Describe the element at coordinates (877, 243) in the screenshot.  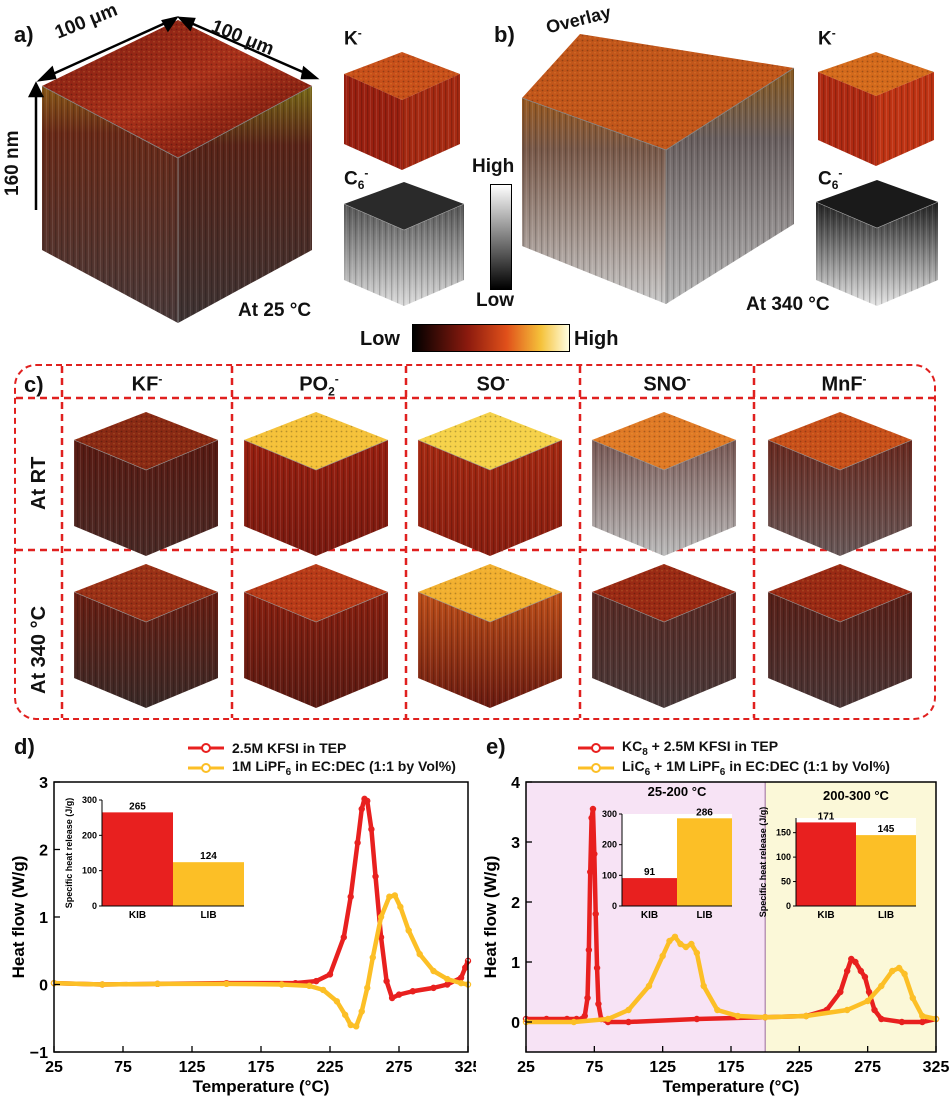
I see `panel-b-c6-cube` at that location.